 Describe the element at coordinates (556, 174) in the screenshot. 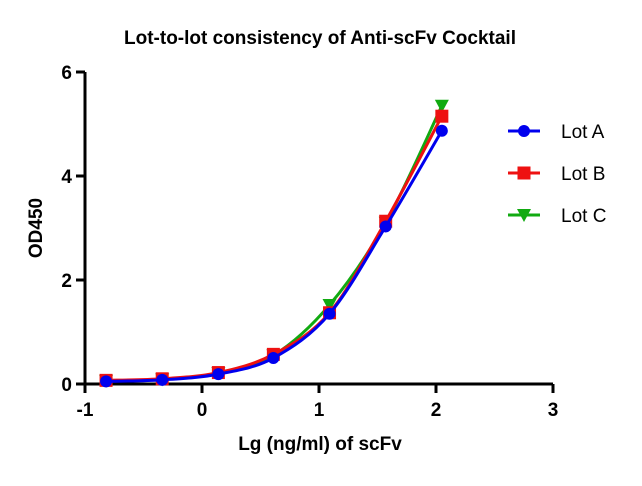

I see `legend-item: Lot B` at that location.